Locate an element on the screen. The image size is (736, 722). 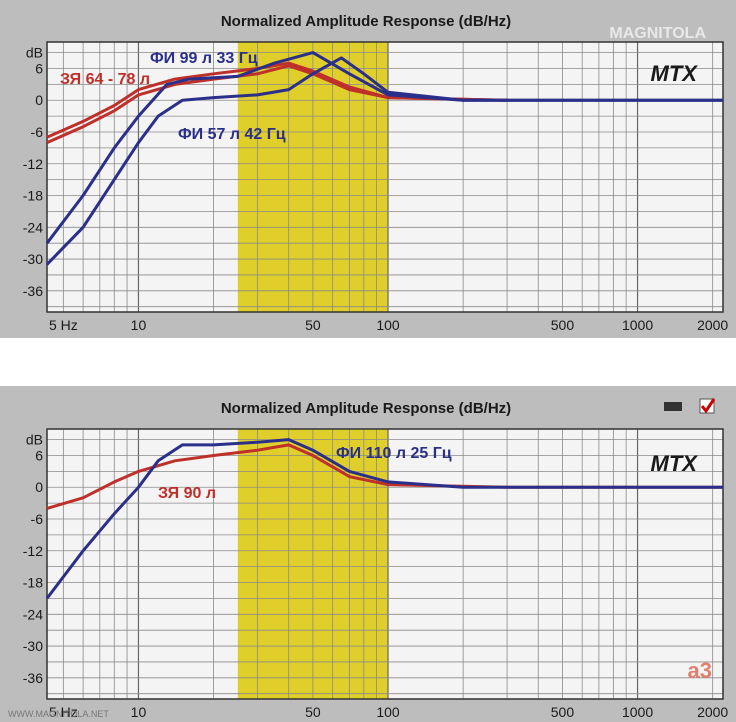
footer-url: WWW.MAGNITOLA.NET is located at coordinates (58, 714).